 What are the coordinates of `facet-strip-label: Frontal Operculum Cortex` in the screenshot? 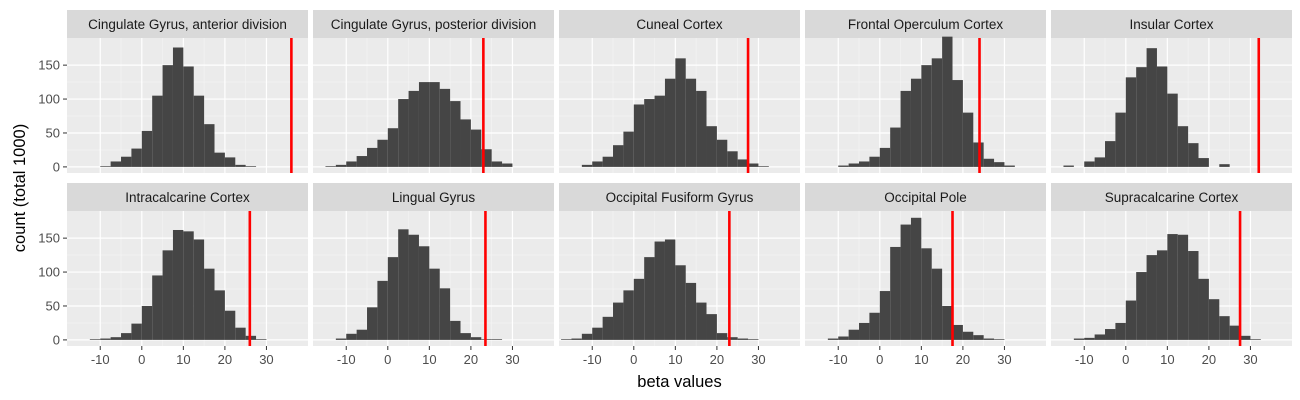 It's located at (926, 24).